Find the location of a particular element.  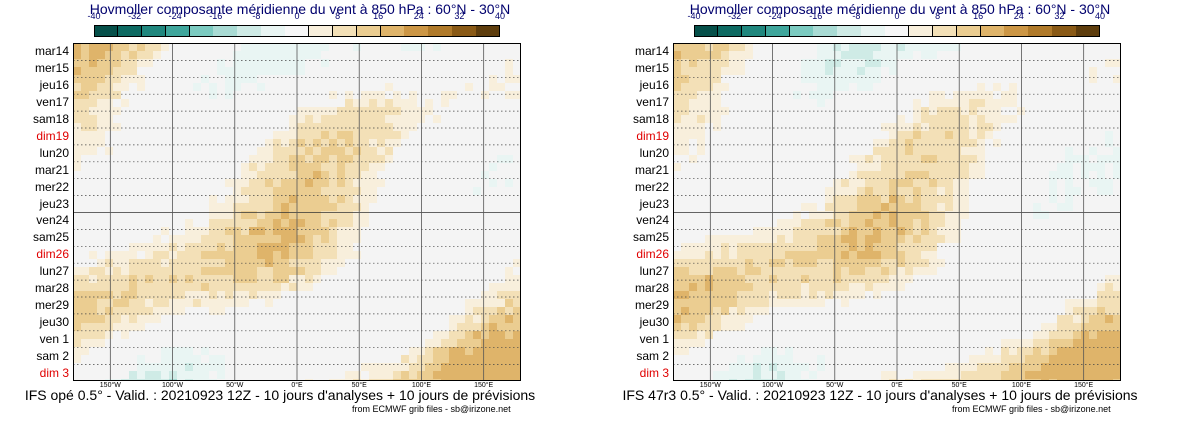

y-tick-label: lun27 is located at coordinates (54, 271).